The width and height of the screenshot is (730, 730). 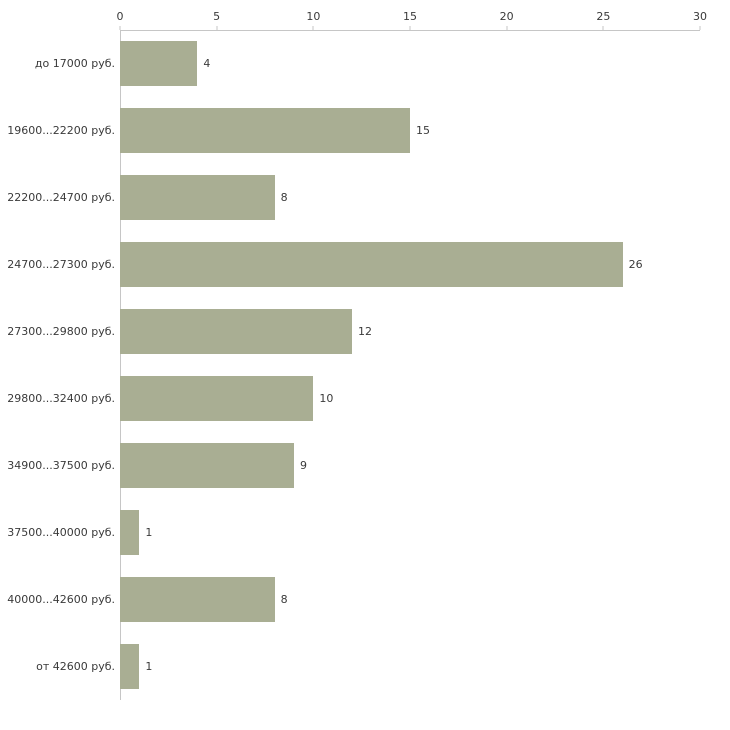 I want to click on x-axis-tick-label: 20, so click(x=506, y=16).